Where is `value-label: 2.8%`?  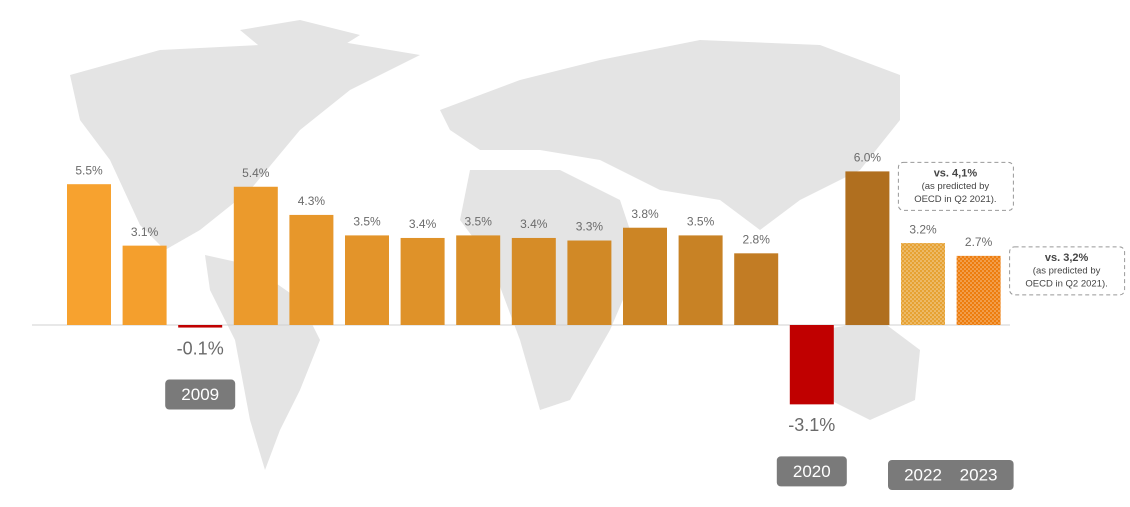
value-label: 2.8% is located at coordinates (757, 239).